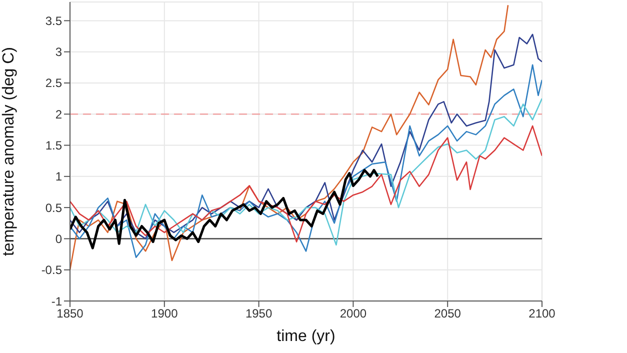  What do you see at coordinates (53, 83) in the screenshot?
I see `y-tick-label: 2.5` at bounding box center [53, 83].